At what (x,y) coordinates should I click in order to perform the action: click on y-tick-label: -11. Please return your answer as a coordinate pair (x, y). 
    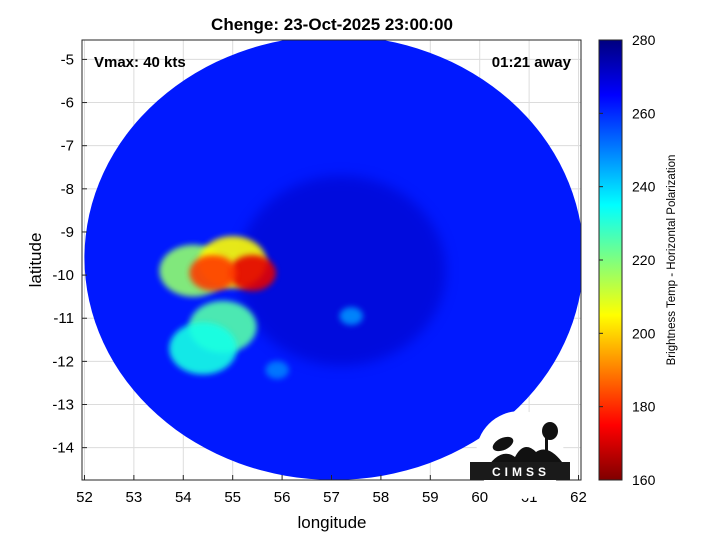
    Looking at the image, I should click on (63, 318).